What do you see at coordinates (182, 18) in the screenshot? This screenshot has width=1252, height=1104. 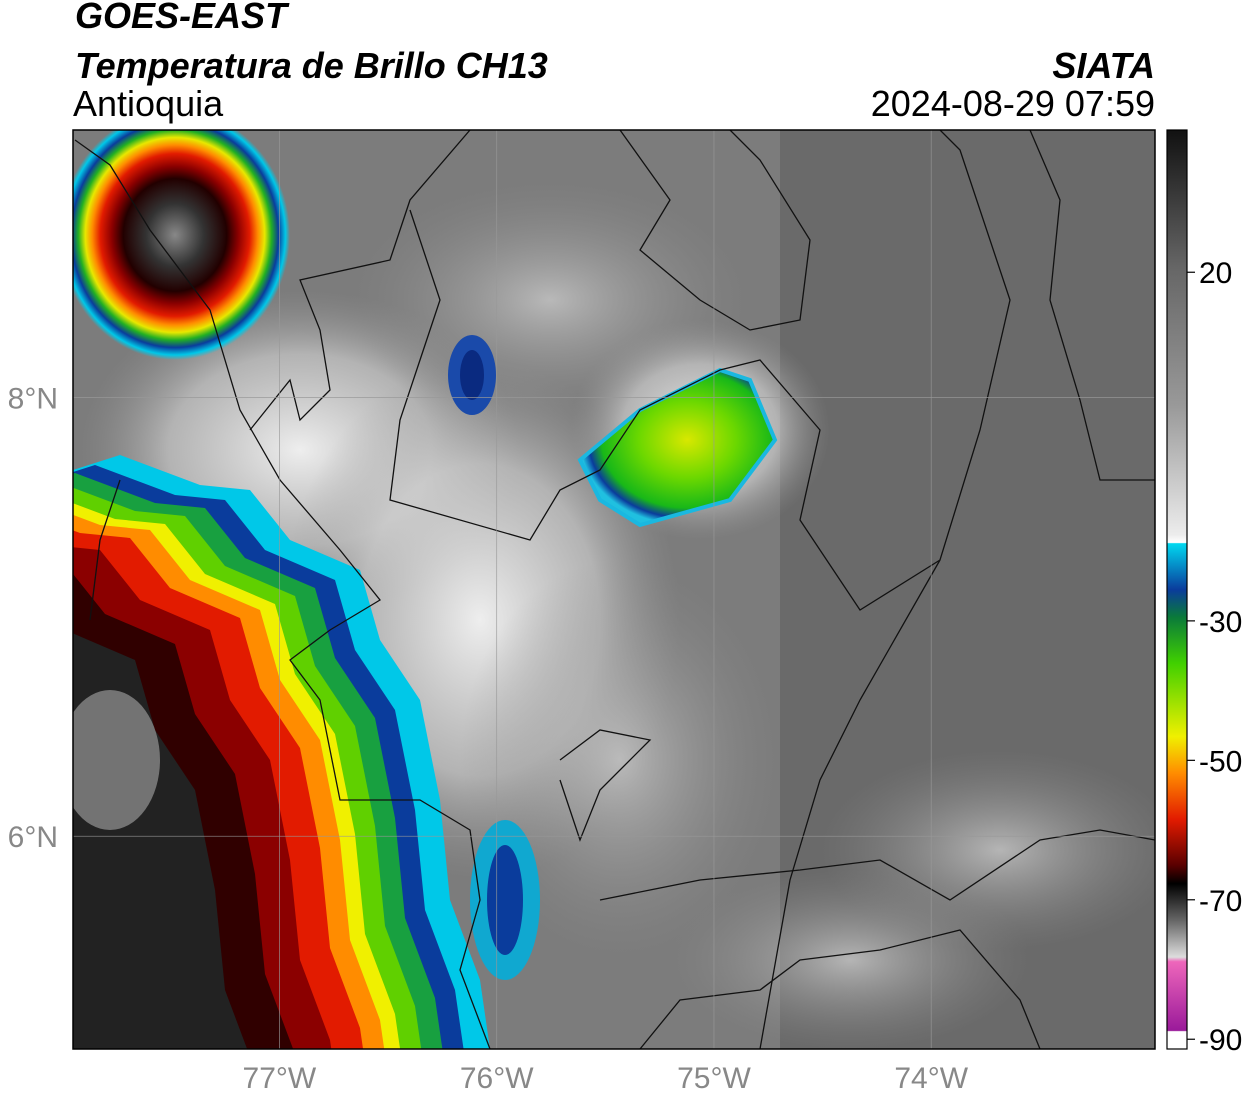 I see `title: GOES-EAST` at bounding box center [182, 18].